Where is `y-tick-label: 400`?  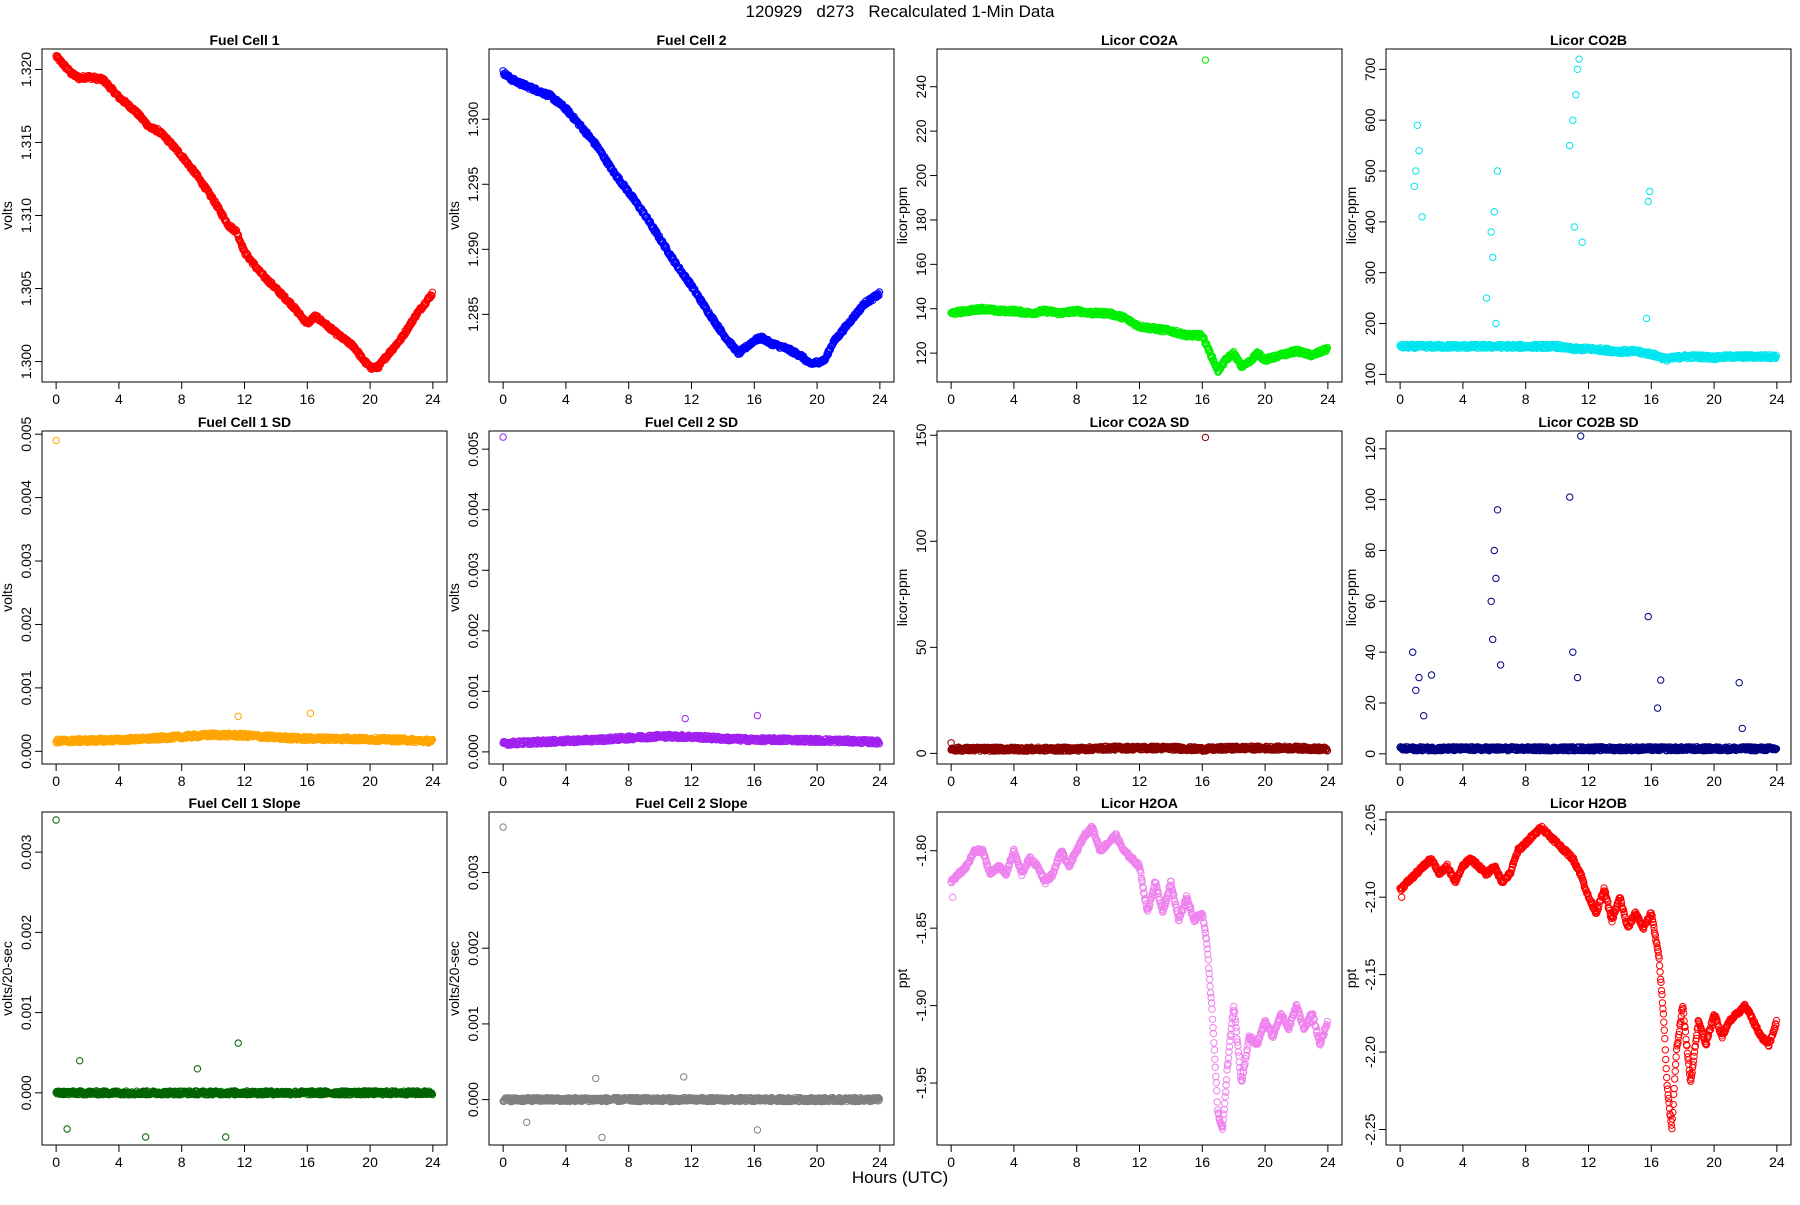 y-tick-label: 400 is located at coordinates (1370, 222).